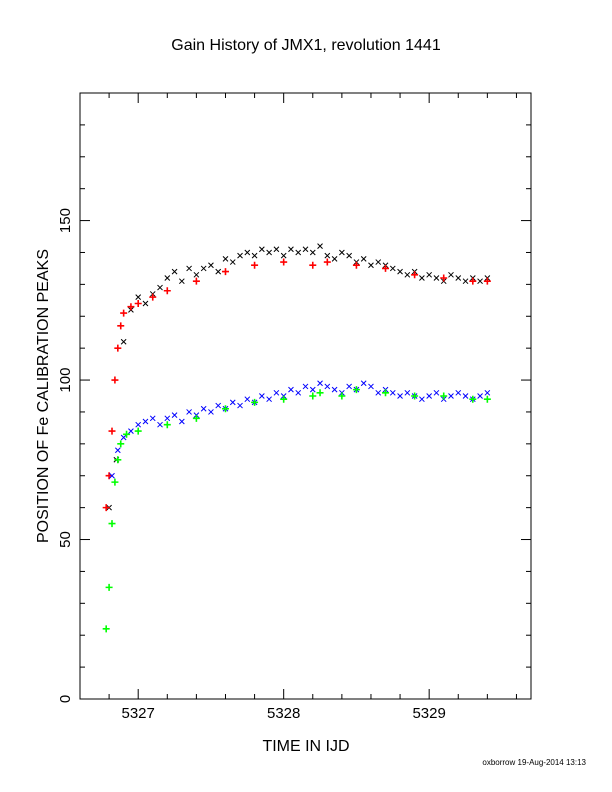 The width and height of the screenshot is (612, 792). Describe the element at coordinates (65, 539) in the screenshot. I see `y-tick-label: 50` at that location.